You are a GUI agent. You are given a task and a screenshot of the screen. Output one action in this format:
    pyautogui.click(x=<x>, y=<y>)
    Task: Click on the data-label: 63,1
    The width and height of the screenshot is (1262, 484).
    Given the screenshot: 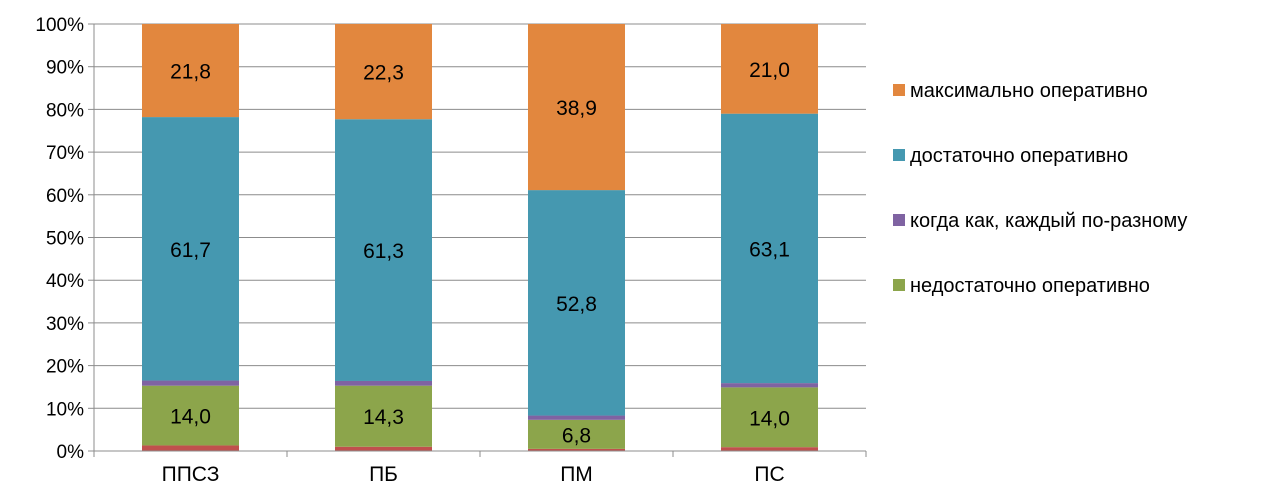 What is the action you would take?
    pyautogui.click(x=769, y=249)
    